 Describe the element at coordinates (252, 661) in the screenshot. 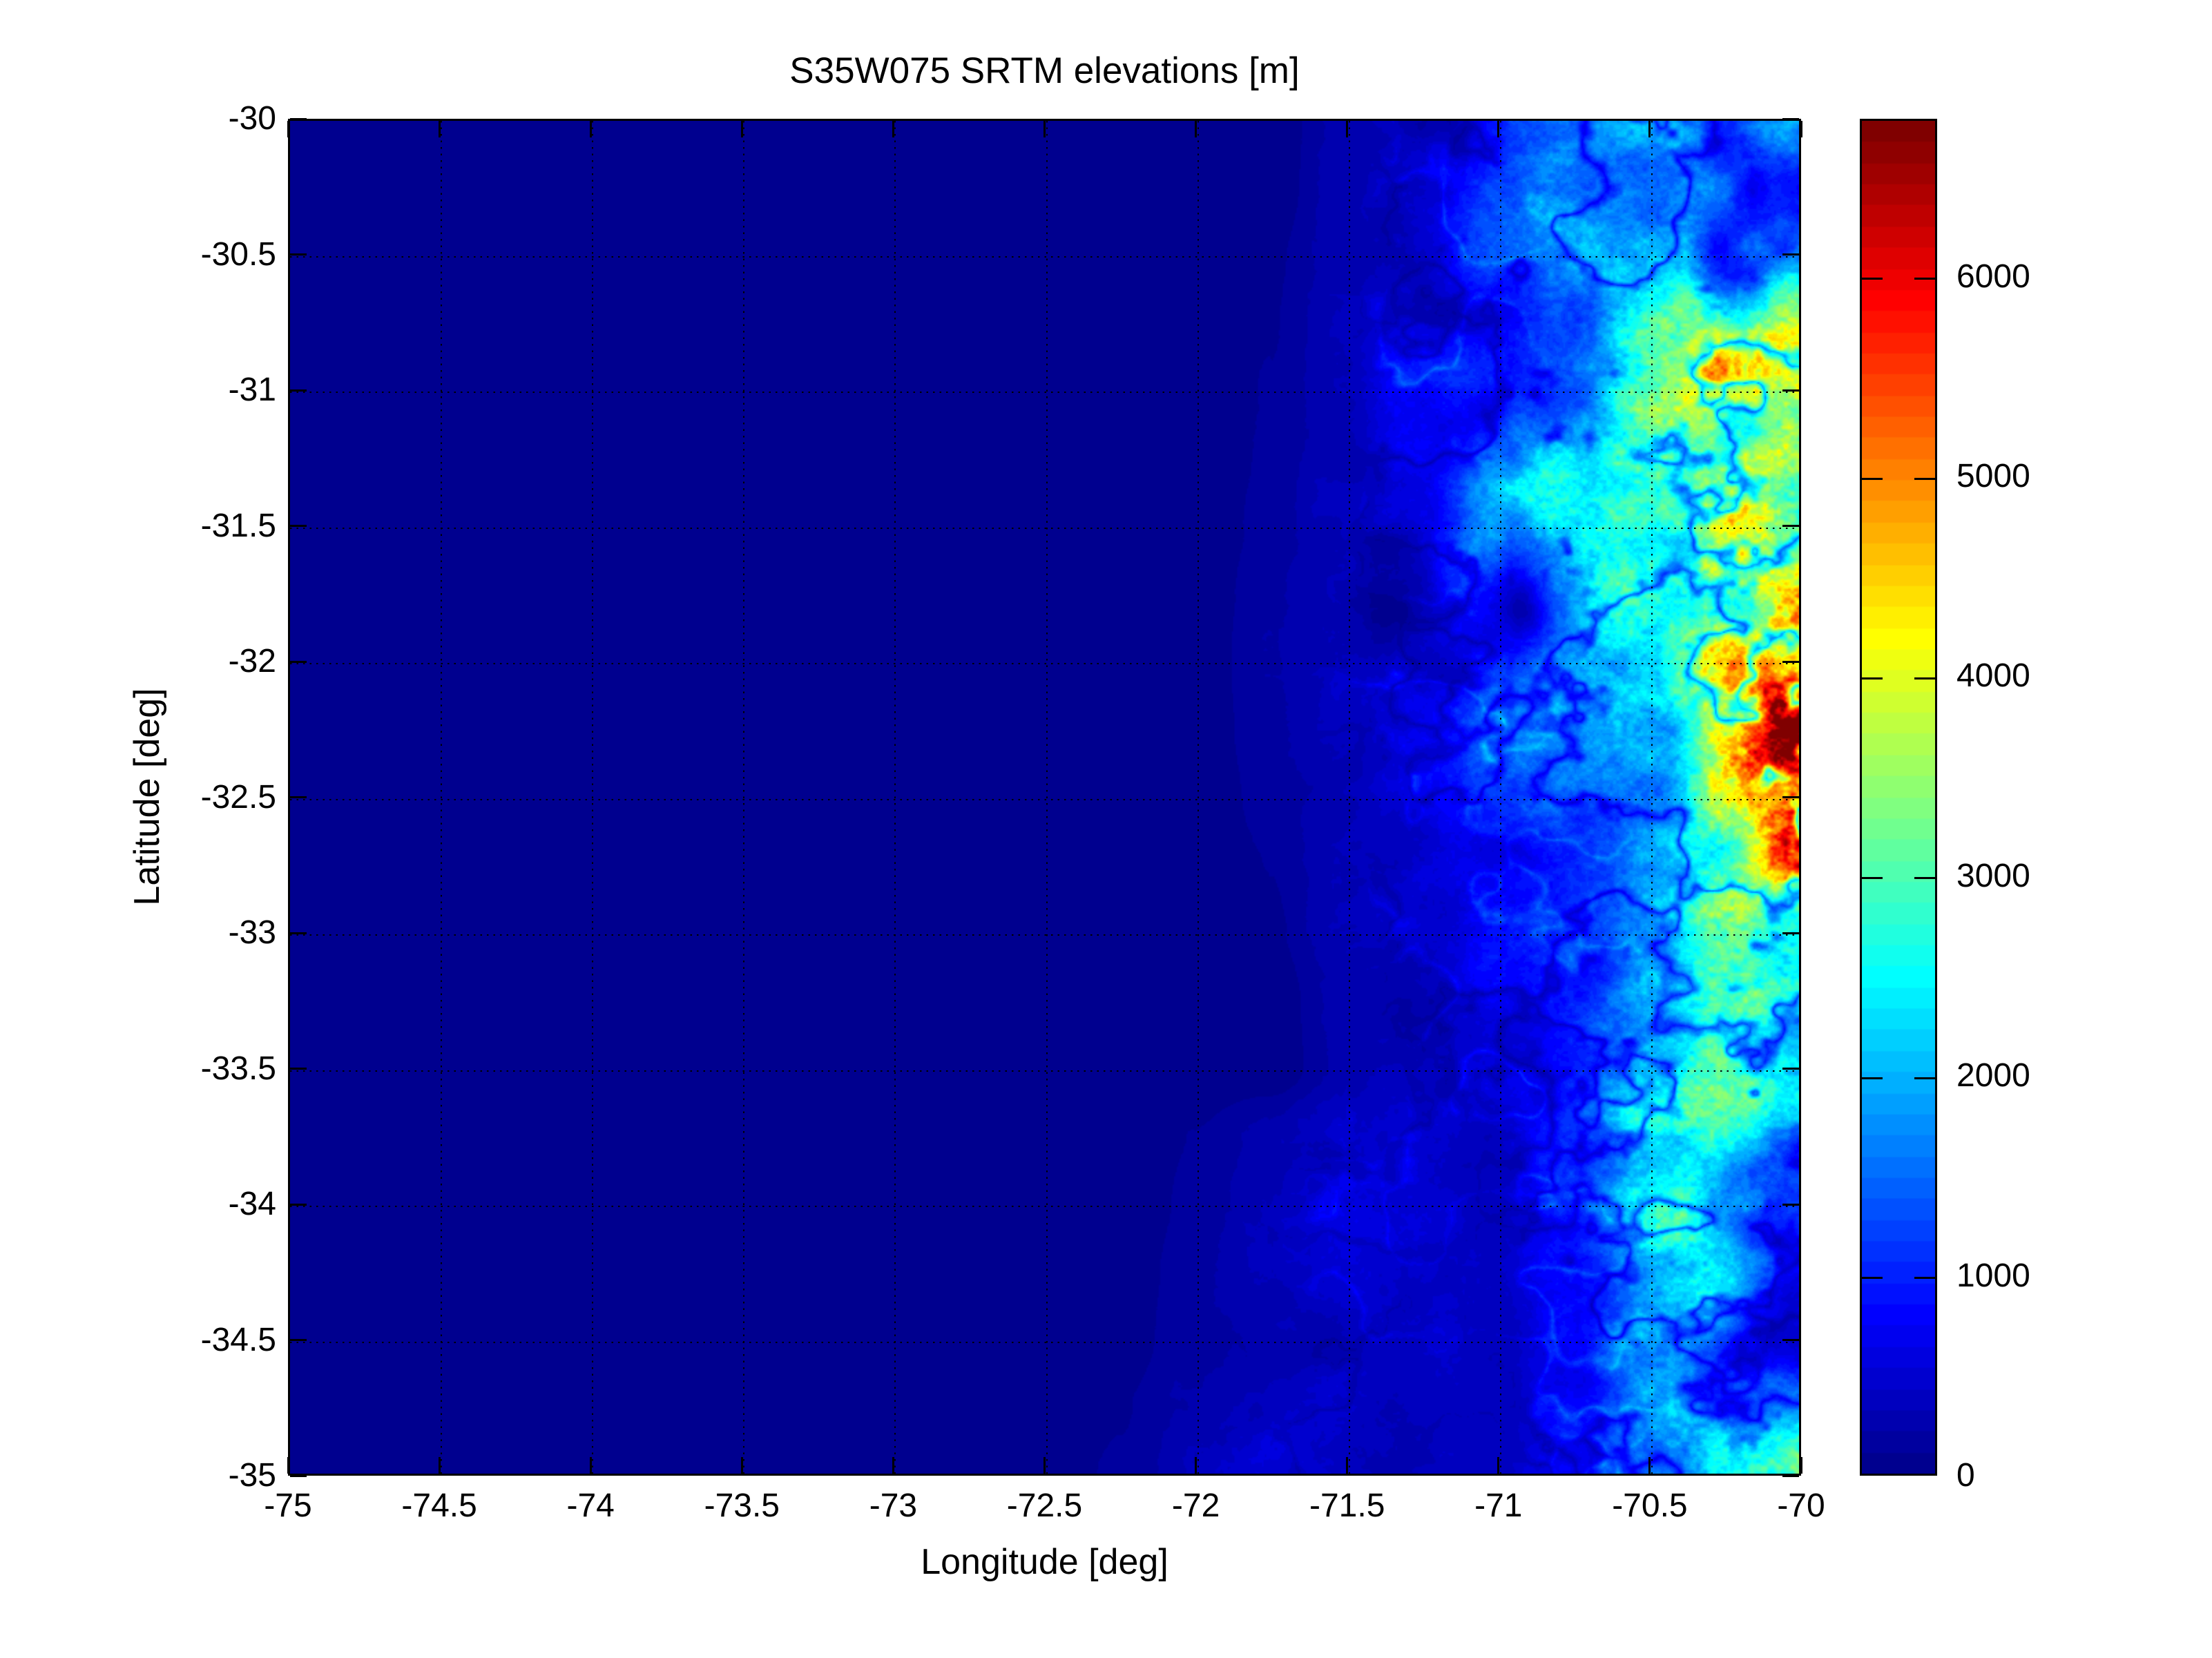

I see `y-tick-label: -32` at that location.